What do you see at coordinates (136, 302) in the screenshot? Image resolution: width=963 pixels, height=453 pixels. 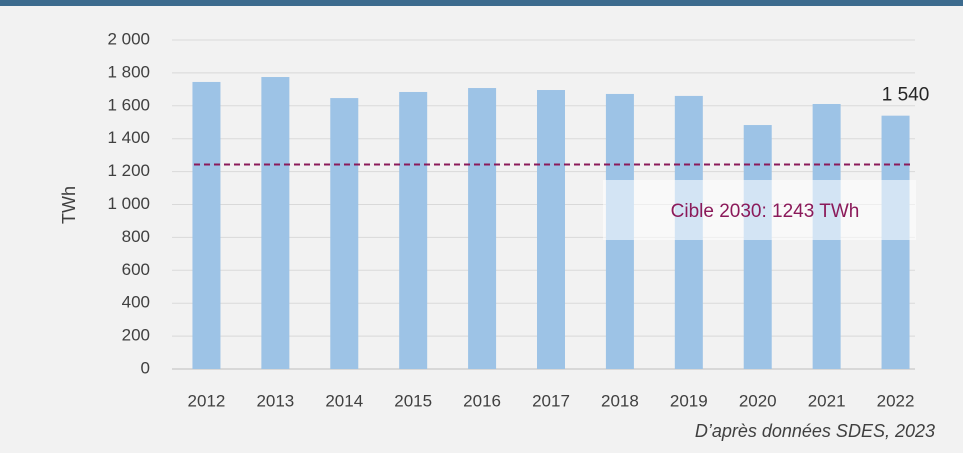 I see `y-tick-label: 400` at bounding box center [136, 302].